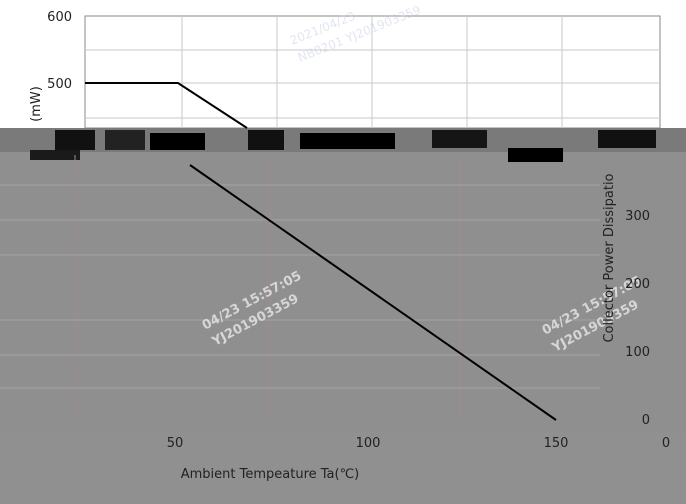 This screenshot has width=686, height=504. What do you see at coordinates (166, 105) in the screenshot?
I see `series-line-upper` at bounding box center [166, 105].